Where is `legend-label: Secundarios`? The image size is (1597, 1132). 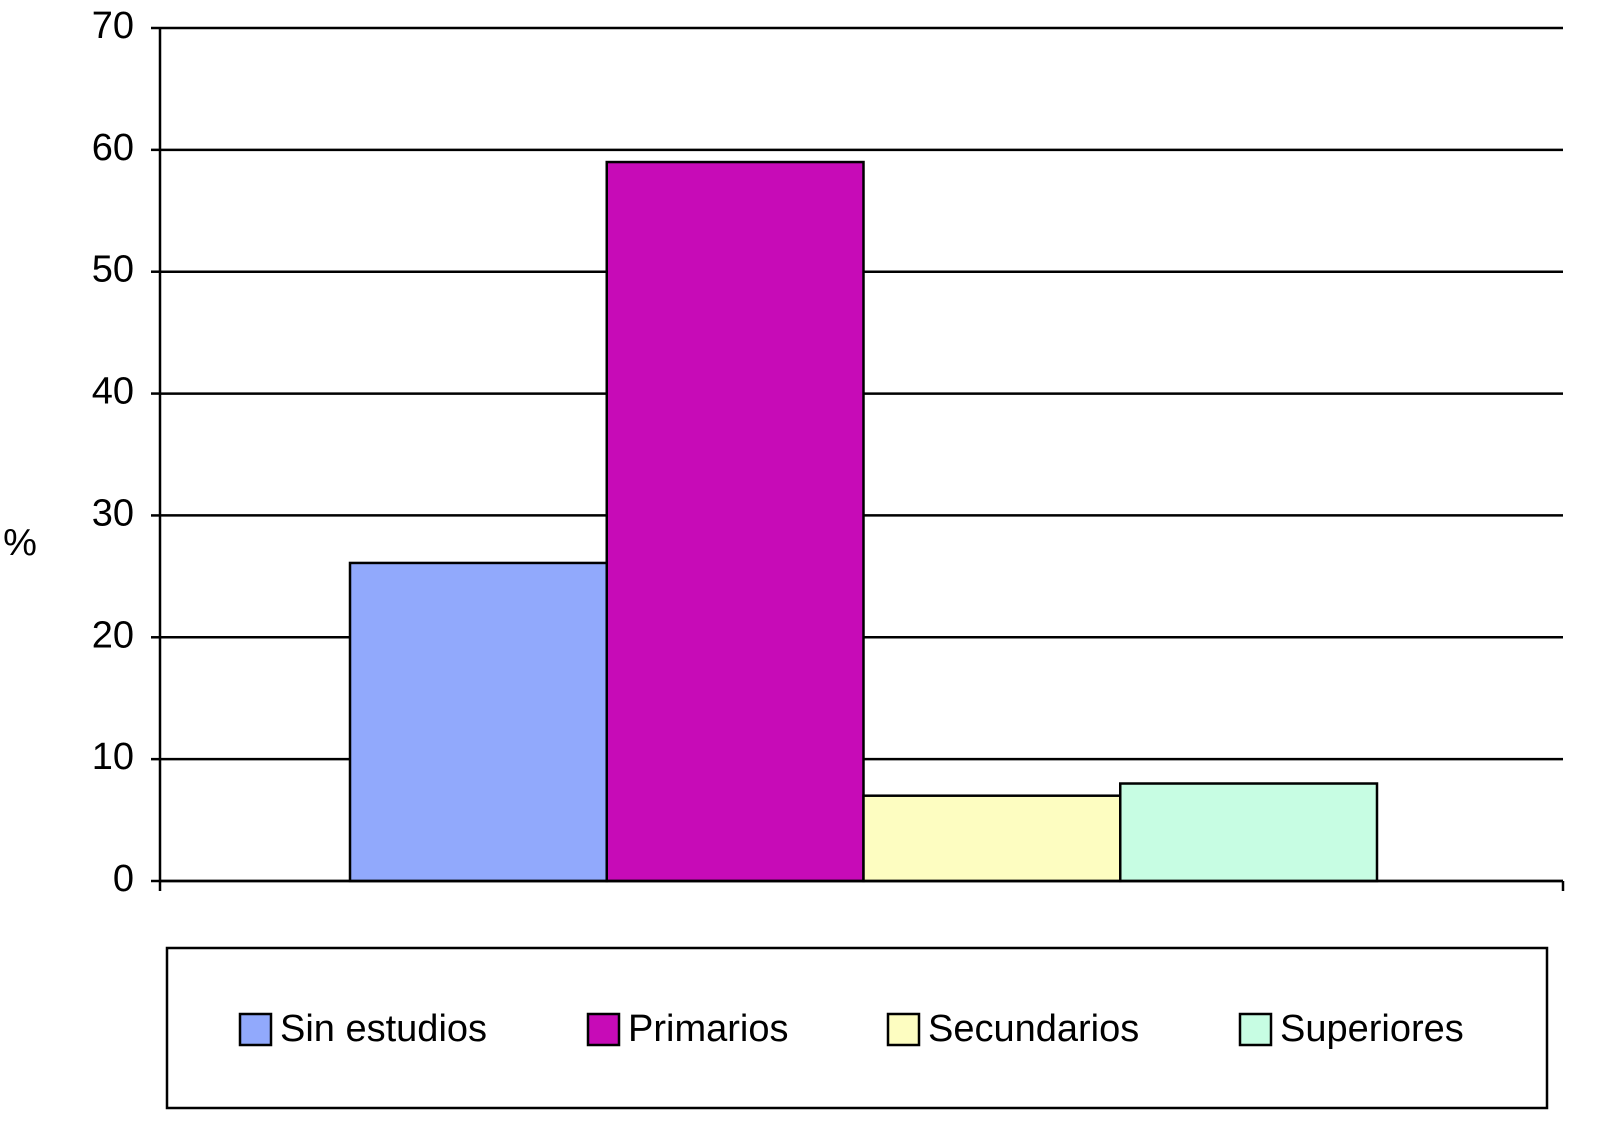
legend-label: Secundarios is located at coordinates (1033, 1029).